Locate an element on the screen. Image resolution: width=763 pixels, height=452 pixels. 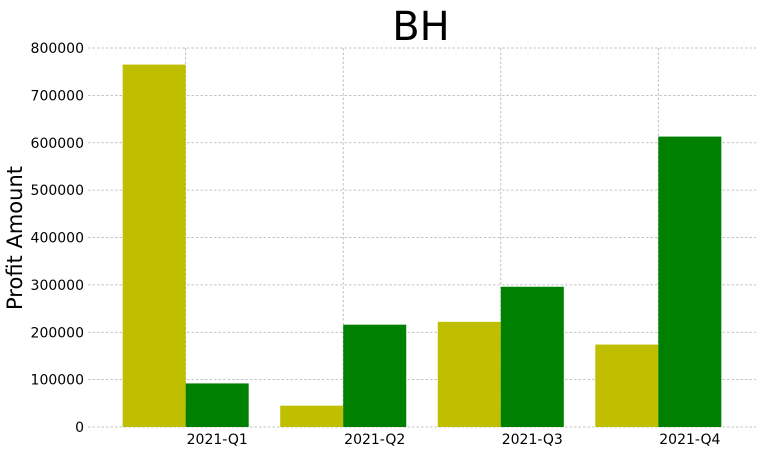
bar-series2-2021-Q4 is located at coordinates (690, 281).